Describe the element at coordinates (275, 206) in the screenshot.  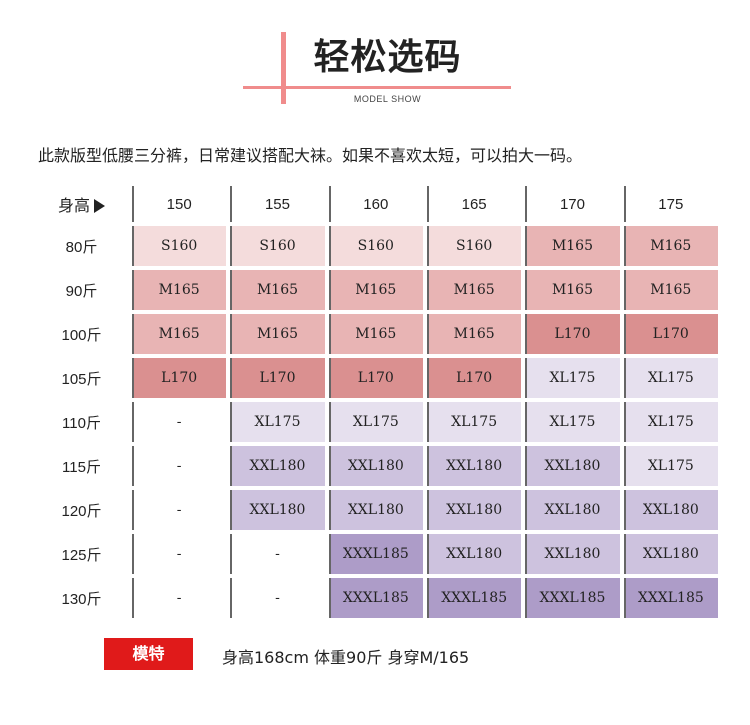
I see `height-header-cell: 155` at that location.